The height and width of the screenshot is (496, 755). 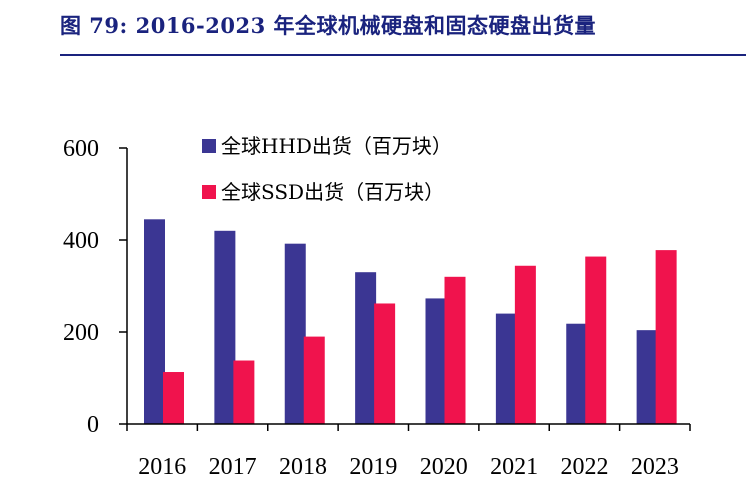 I want to click on legend-label-hdd: 全球HHD出货（百万块）, so click(x=336, y=146).